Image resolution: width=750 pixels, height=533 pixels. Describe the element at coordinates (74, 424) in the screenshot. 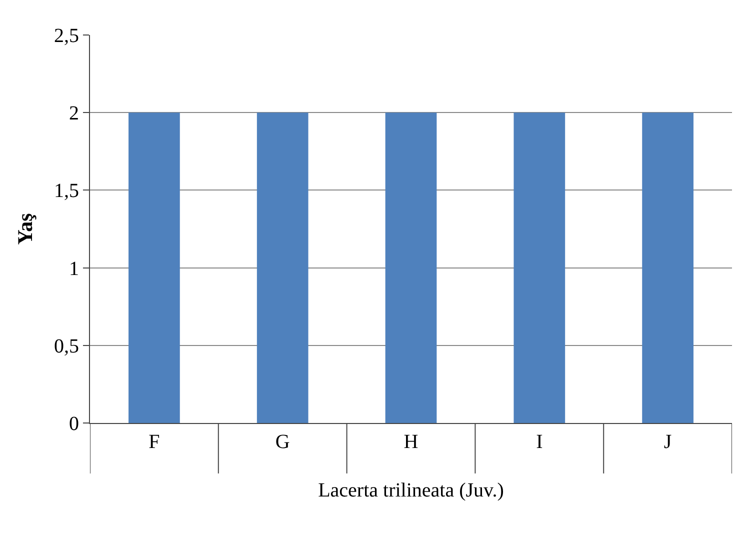

I see `y-tick-label: 0` at that location.